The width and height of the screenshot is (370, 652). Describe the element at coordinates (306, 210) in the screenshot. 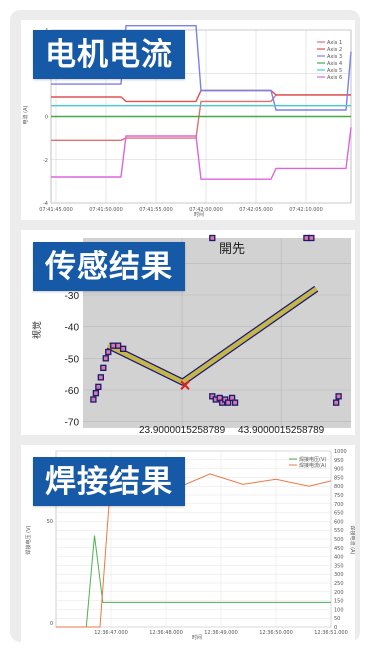

I see `x-tick-label: 07:42:10.000` at that location.